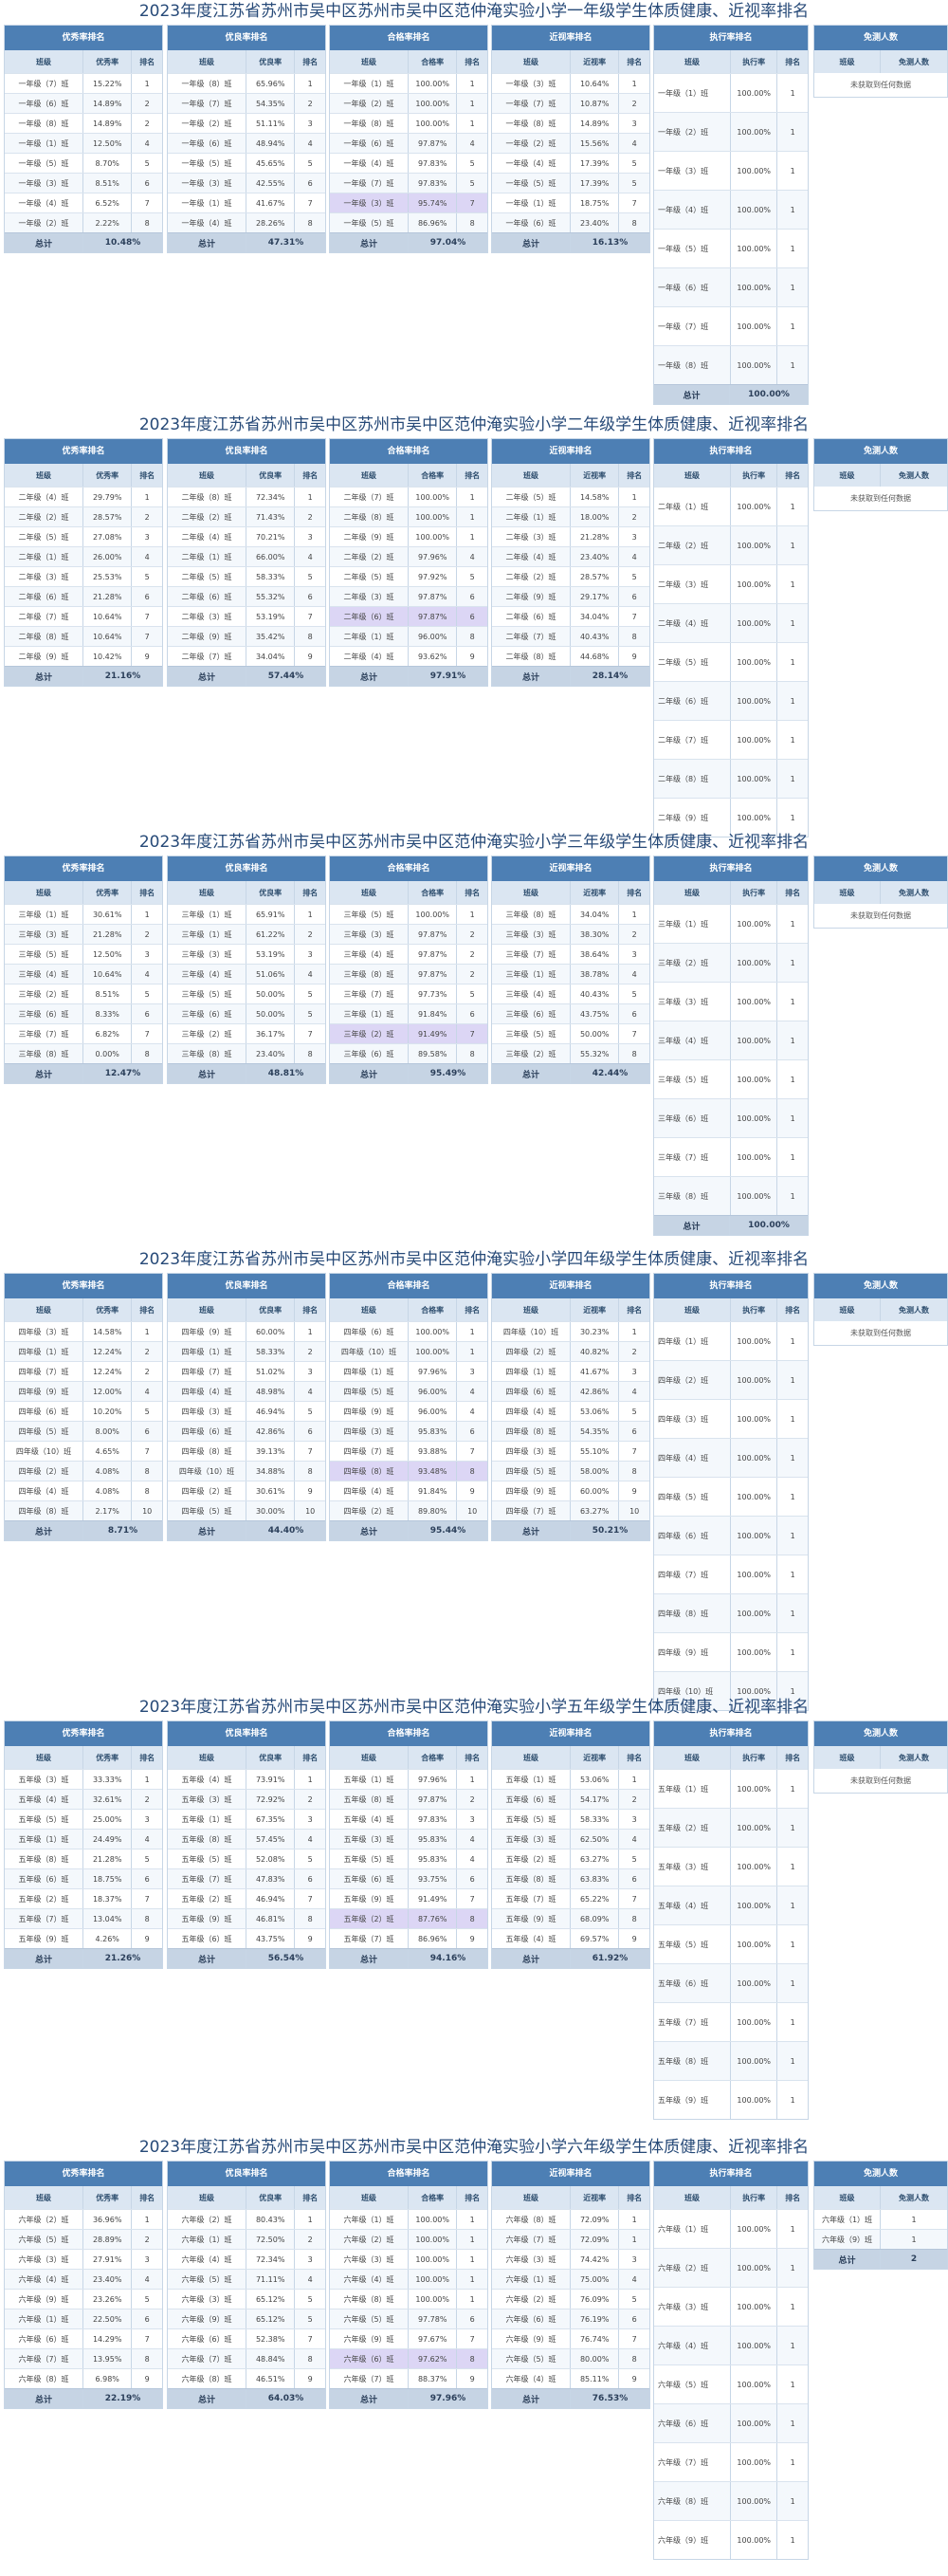 The image size is (948, 2576). What do you see at coordinates (246, 1490) in the screenshot?
I see `table-row: 四年级（2）班 30.61% 9` at bounding box center [246, 1490].